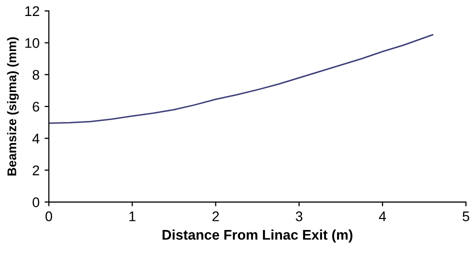  What do you see at coordinates (36, 139) in the screenshot?
I see `y-tick-label: 4` at bounding box center [36, 139].